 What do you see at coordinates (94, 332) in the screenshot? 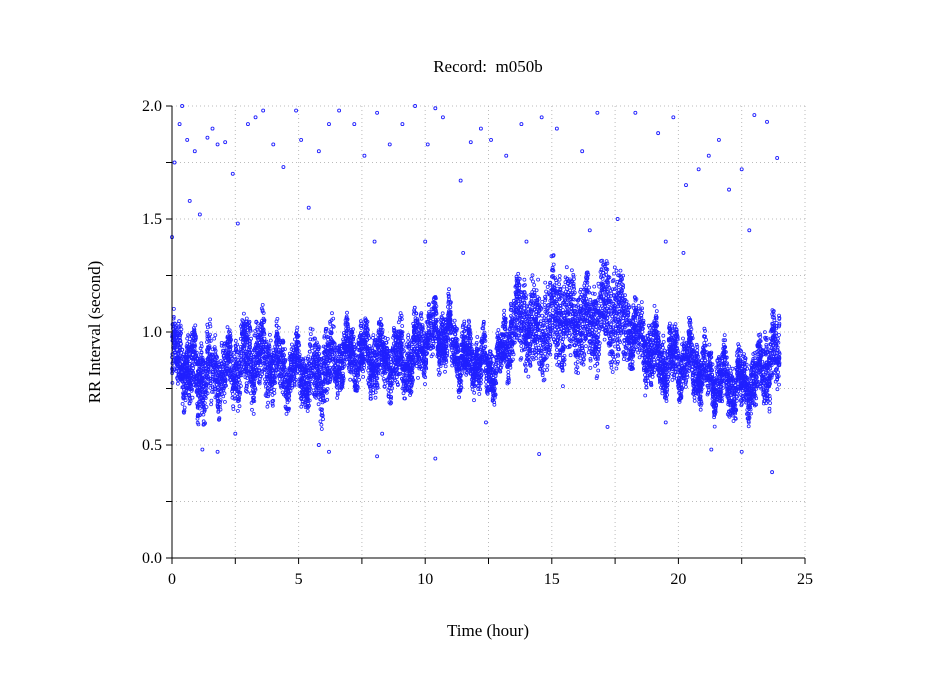
I see `y-axis-label: RR Interval (second)` at bounding box center [94, 332].